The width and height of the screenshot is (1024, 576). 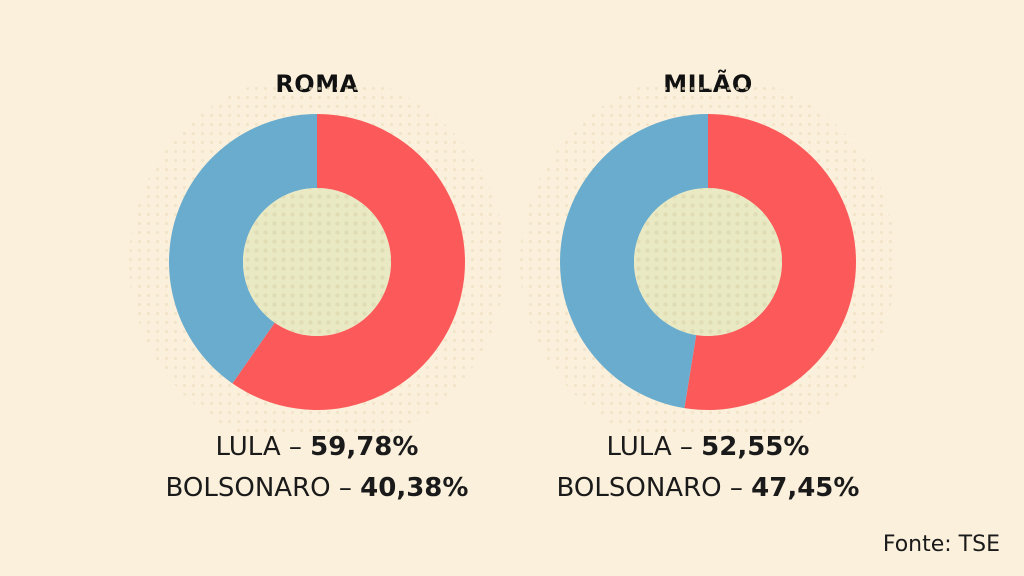 I want to click on value-lula-roma: 59,78%, so click(x=364, y=447).